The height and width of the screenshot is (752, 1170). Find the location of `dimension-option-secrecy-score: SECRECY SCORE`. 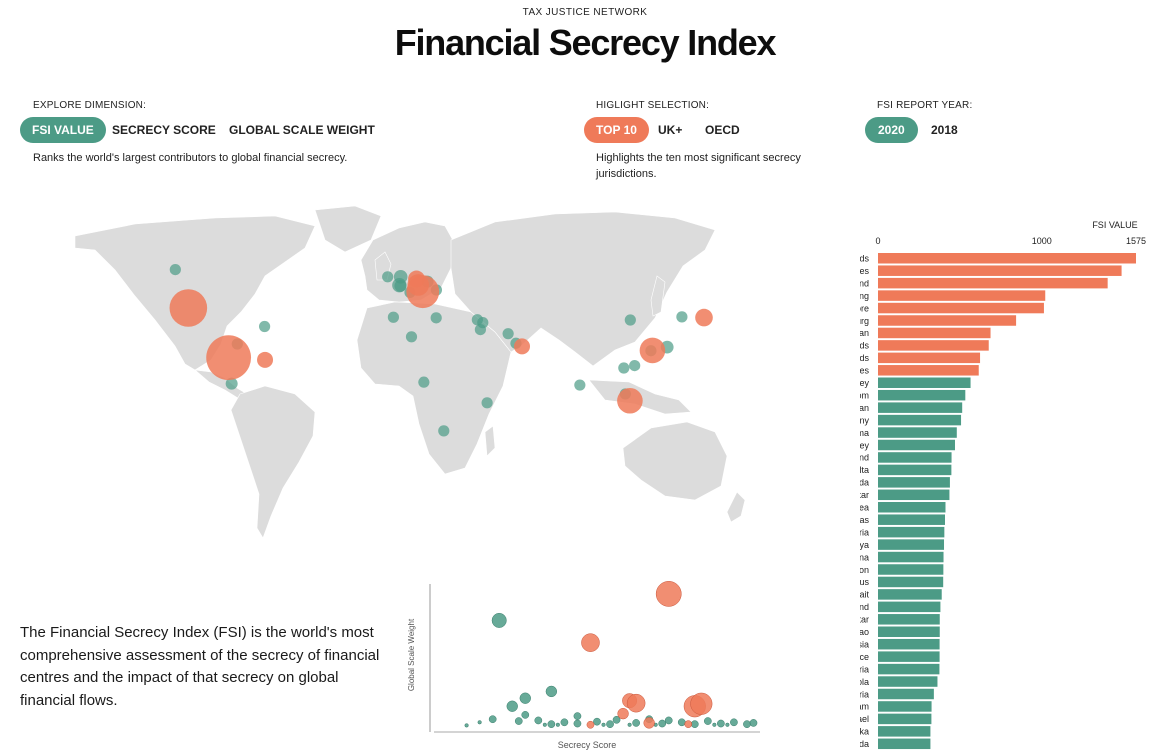

dimension-option-secrecy-score: SECRECY SCORE is located at coordinates (164, 130).